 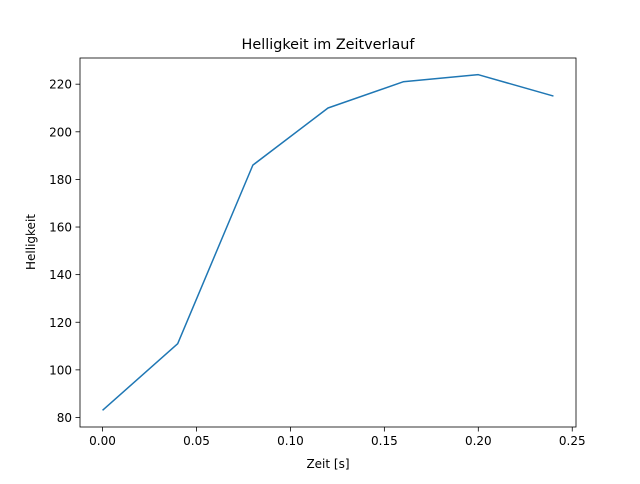 I want to click on chart-title: Helligkeit im Zeitverlauf, so click(x=329, y=45).